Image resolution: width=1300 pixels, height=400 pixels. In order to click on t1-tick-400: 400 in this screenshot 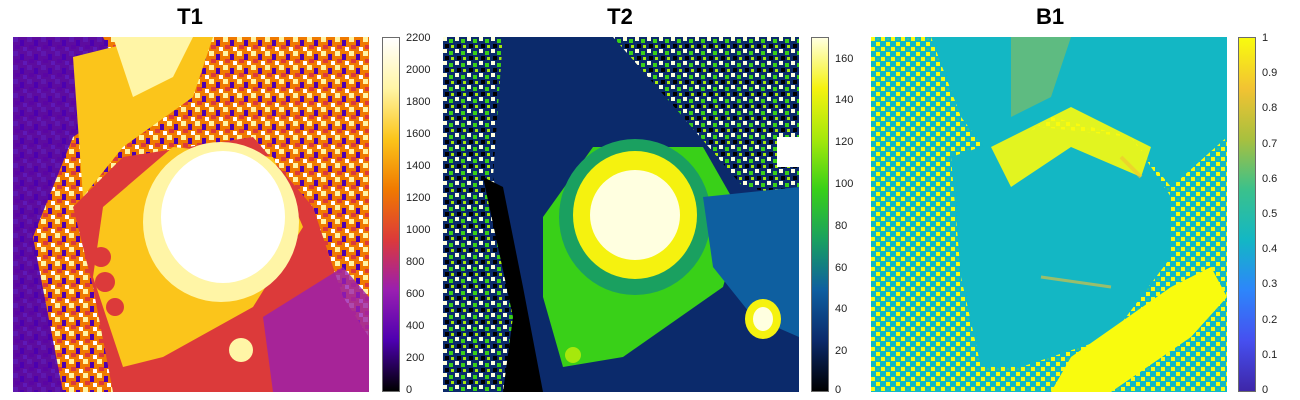, I will do `click(415, 326)`.